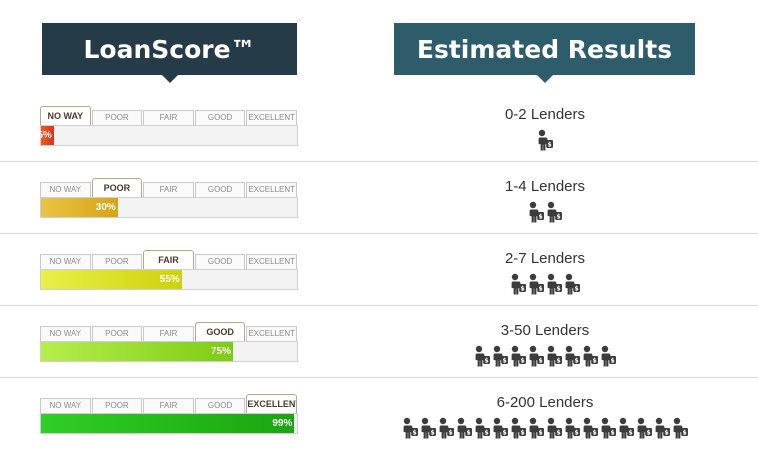 Image resolution: width=758 pixels, height=466 pixels. What do you see at coordinates (169, 423) in the screenshot?
I see `score-bar-track: 99%` at bounding box center [169, 423].